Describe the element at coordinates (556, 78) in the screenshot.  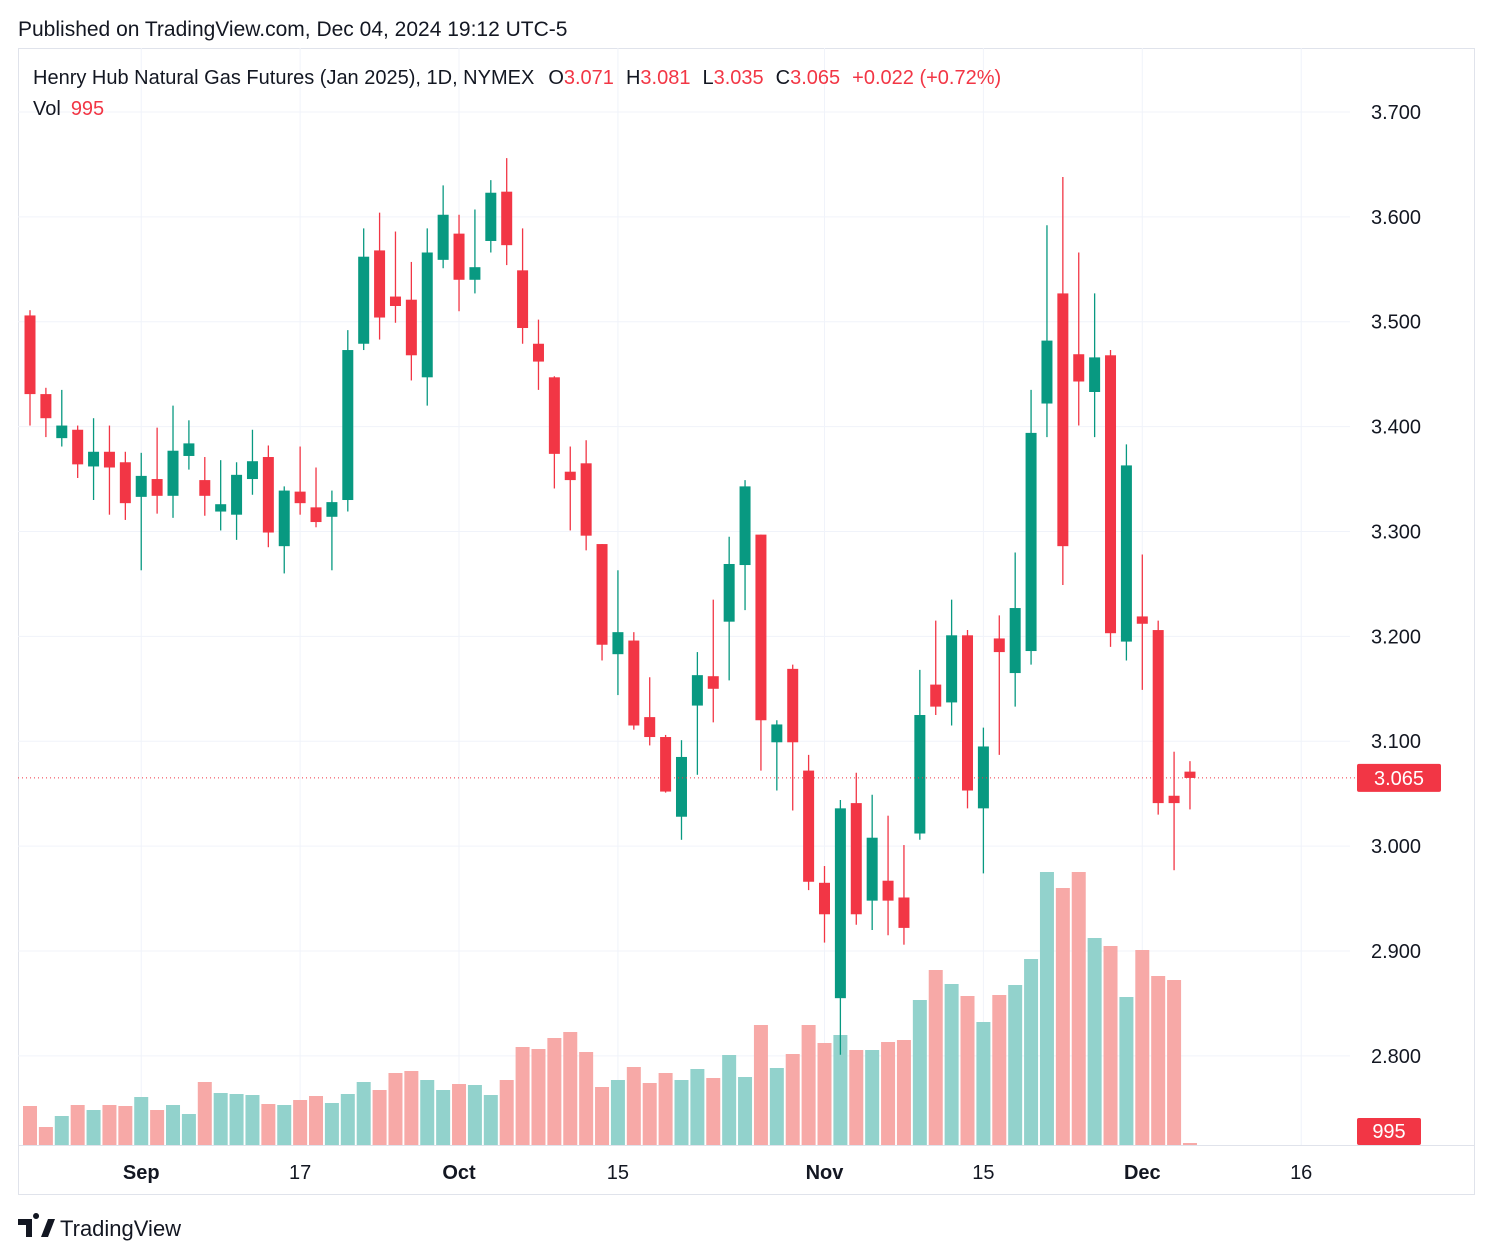
I see `legend-key: O` at that location.